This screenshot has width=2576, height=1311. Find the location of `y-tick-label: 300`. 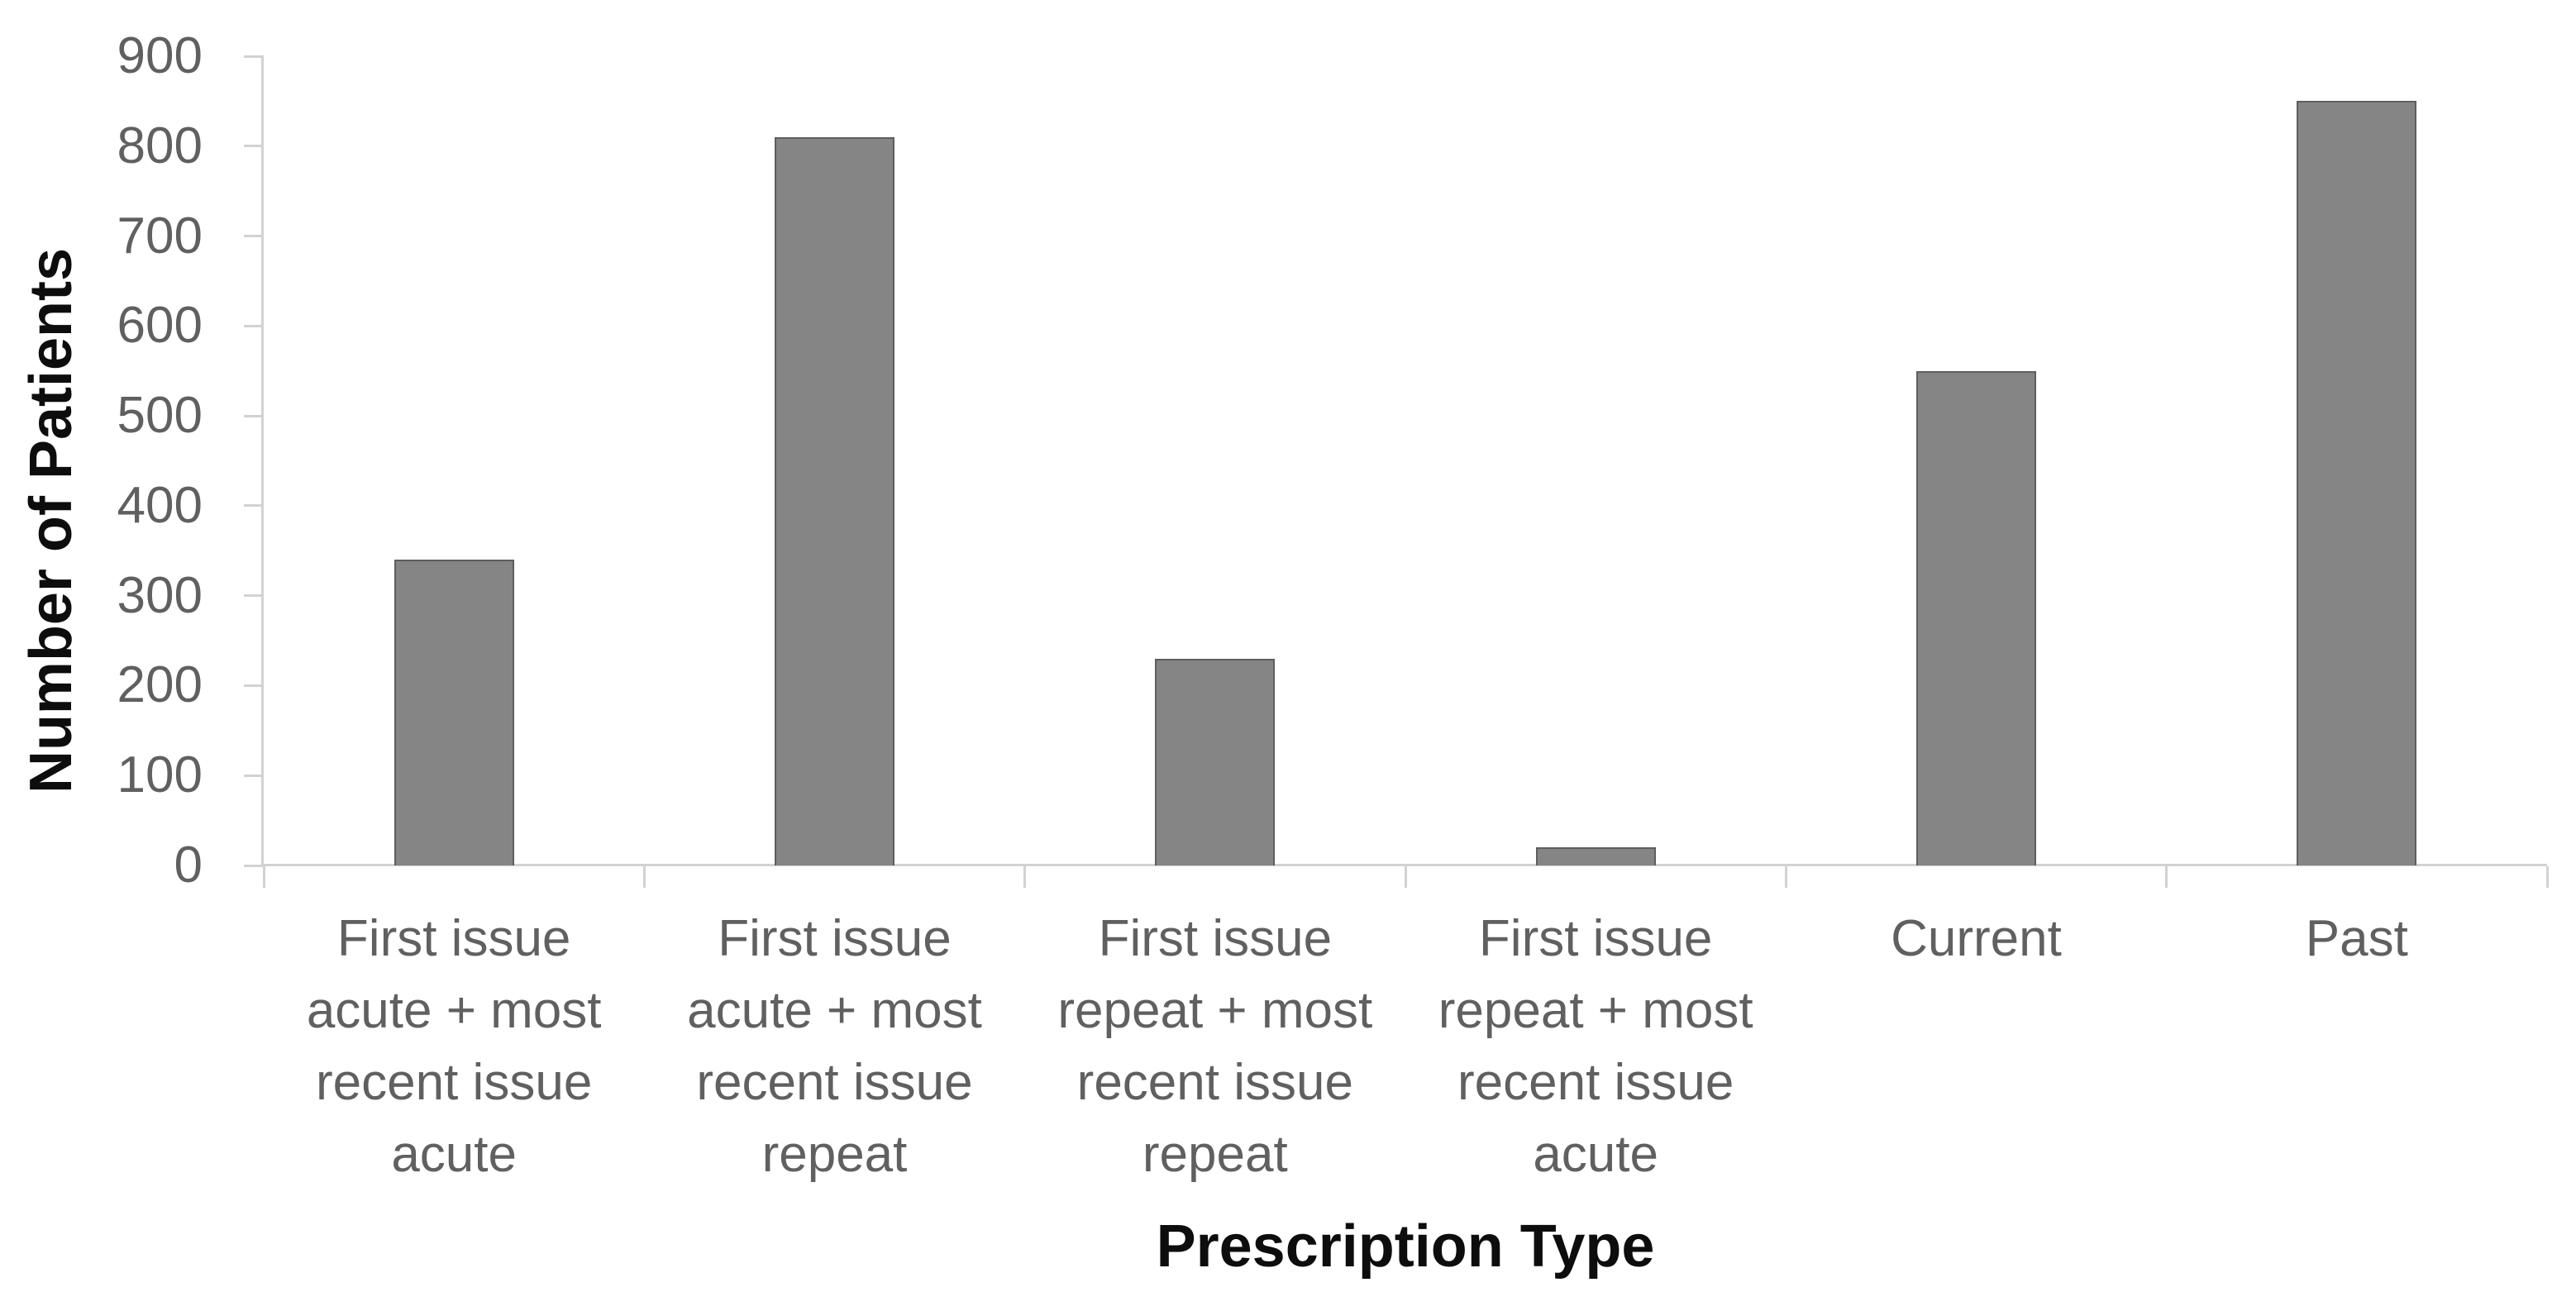

y-tick-label: 300 is located at coordinates (160, 595).